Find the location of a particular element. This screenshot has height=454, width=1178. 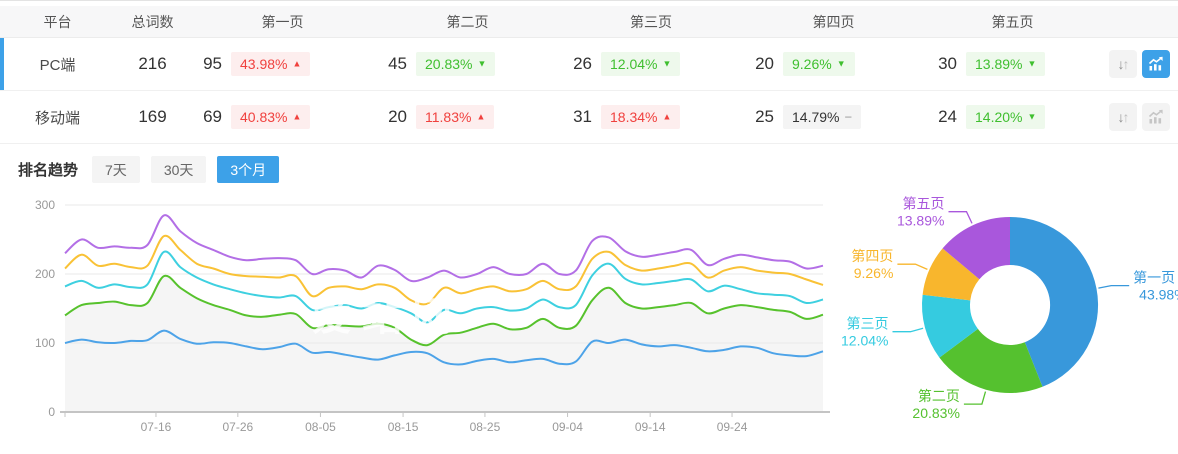

y-axis-label: 0 is located at coordinates (51, 412).